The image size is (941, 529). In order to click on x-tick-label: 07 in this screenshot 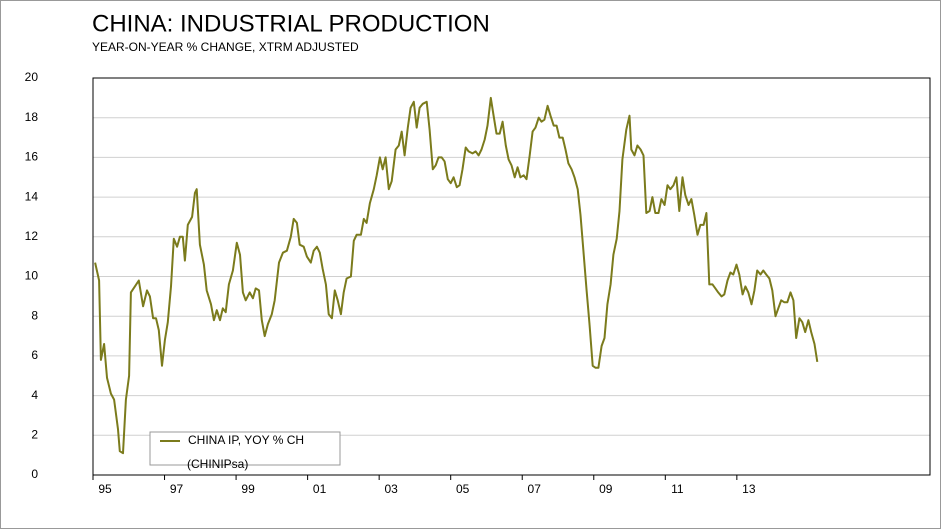, I will do `click(535, 489)`.